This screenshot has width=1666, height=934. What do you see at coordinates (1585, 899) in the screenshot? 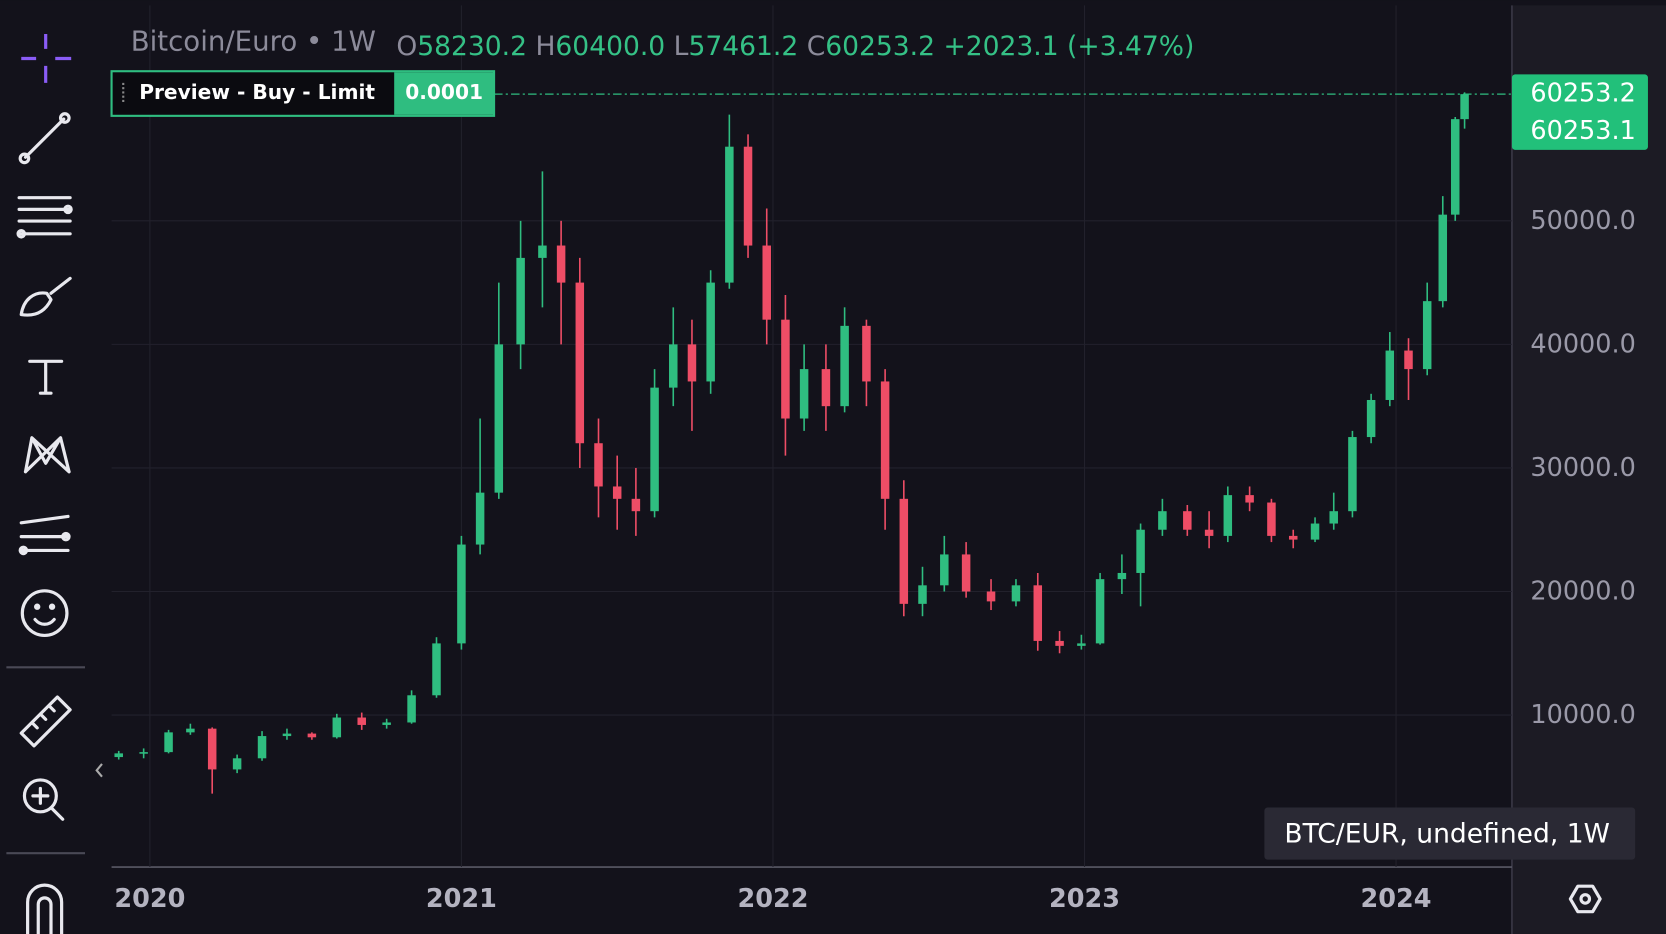
I see `settings-button` at bounding box center [1585, 899].